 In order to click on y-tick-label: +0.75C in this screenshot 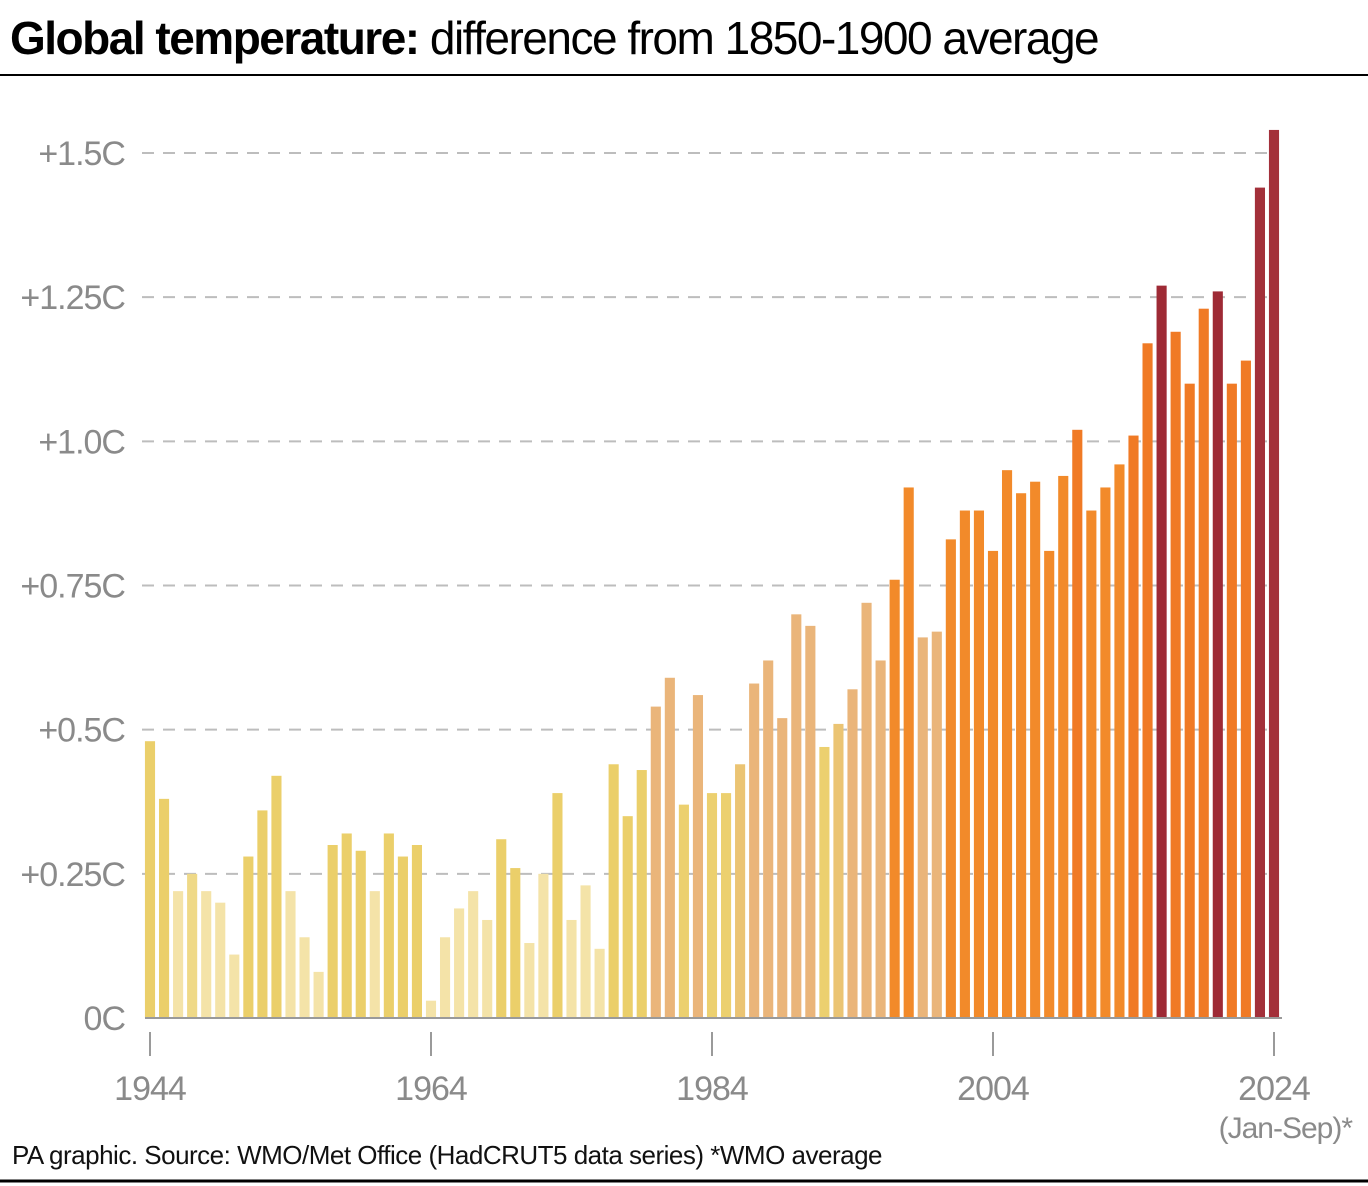, I will do `click(72, 587)`.